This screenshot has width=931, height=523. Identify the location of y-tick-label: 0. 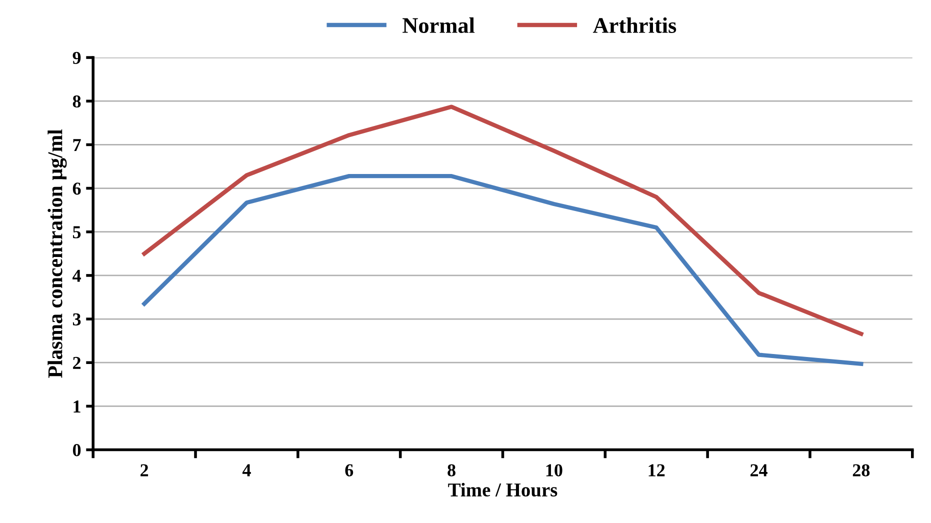
(76, 450).